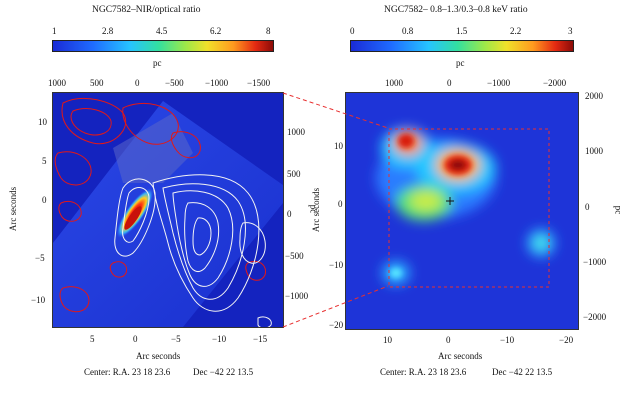 Image resolution: width=640 pixels, height=401 pixels. Describe the element at coordinates (135, 339) in the screenshot. I see `left-bottom-tick-1: 0` at that location.